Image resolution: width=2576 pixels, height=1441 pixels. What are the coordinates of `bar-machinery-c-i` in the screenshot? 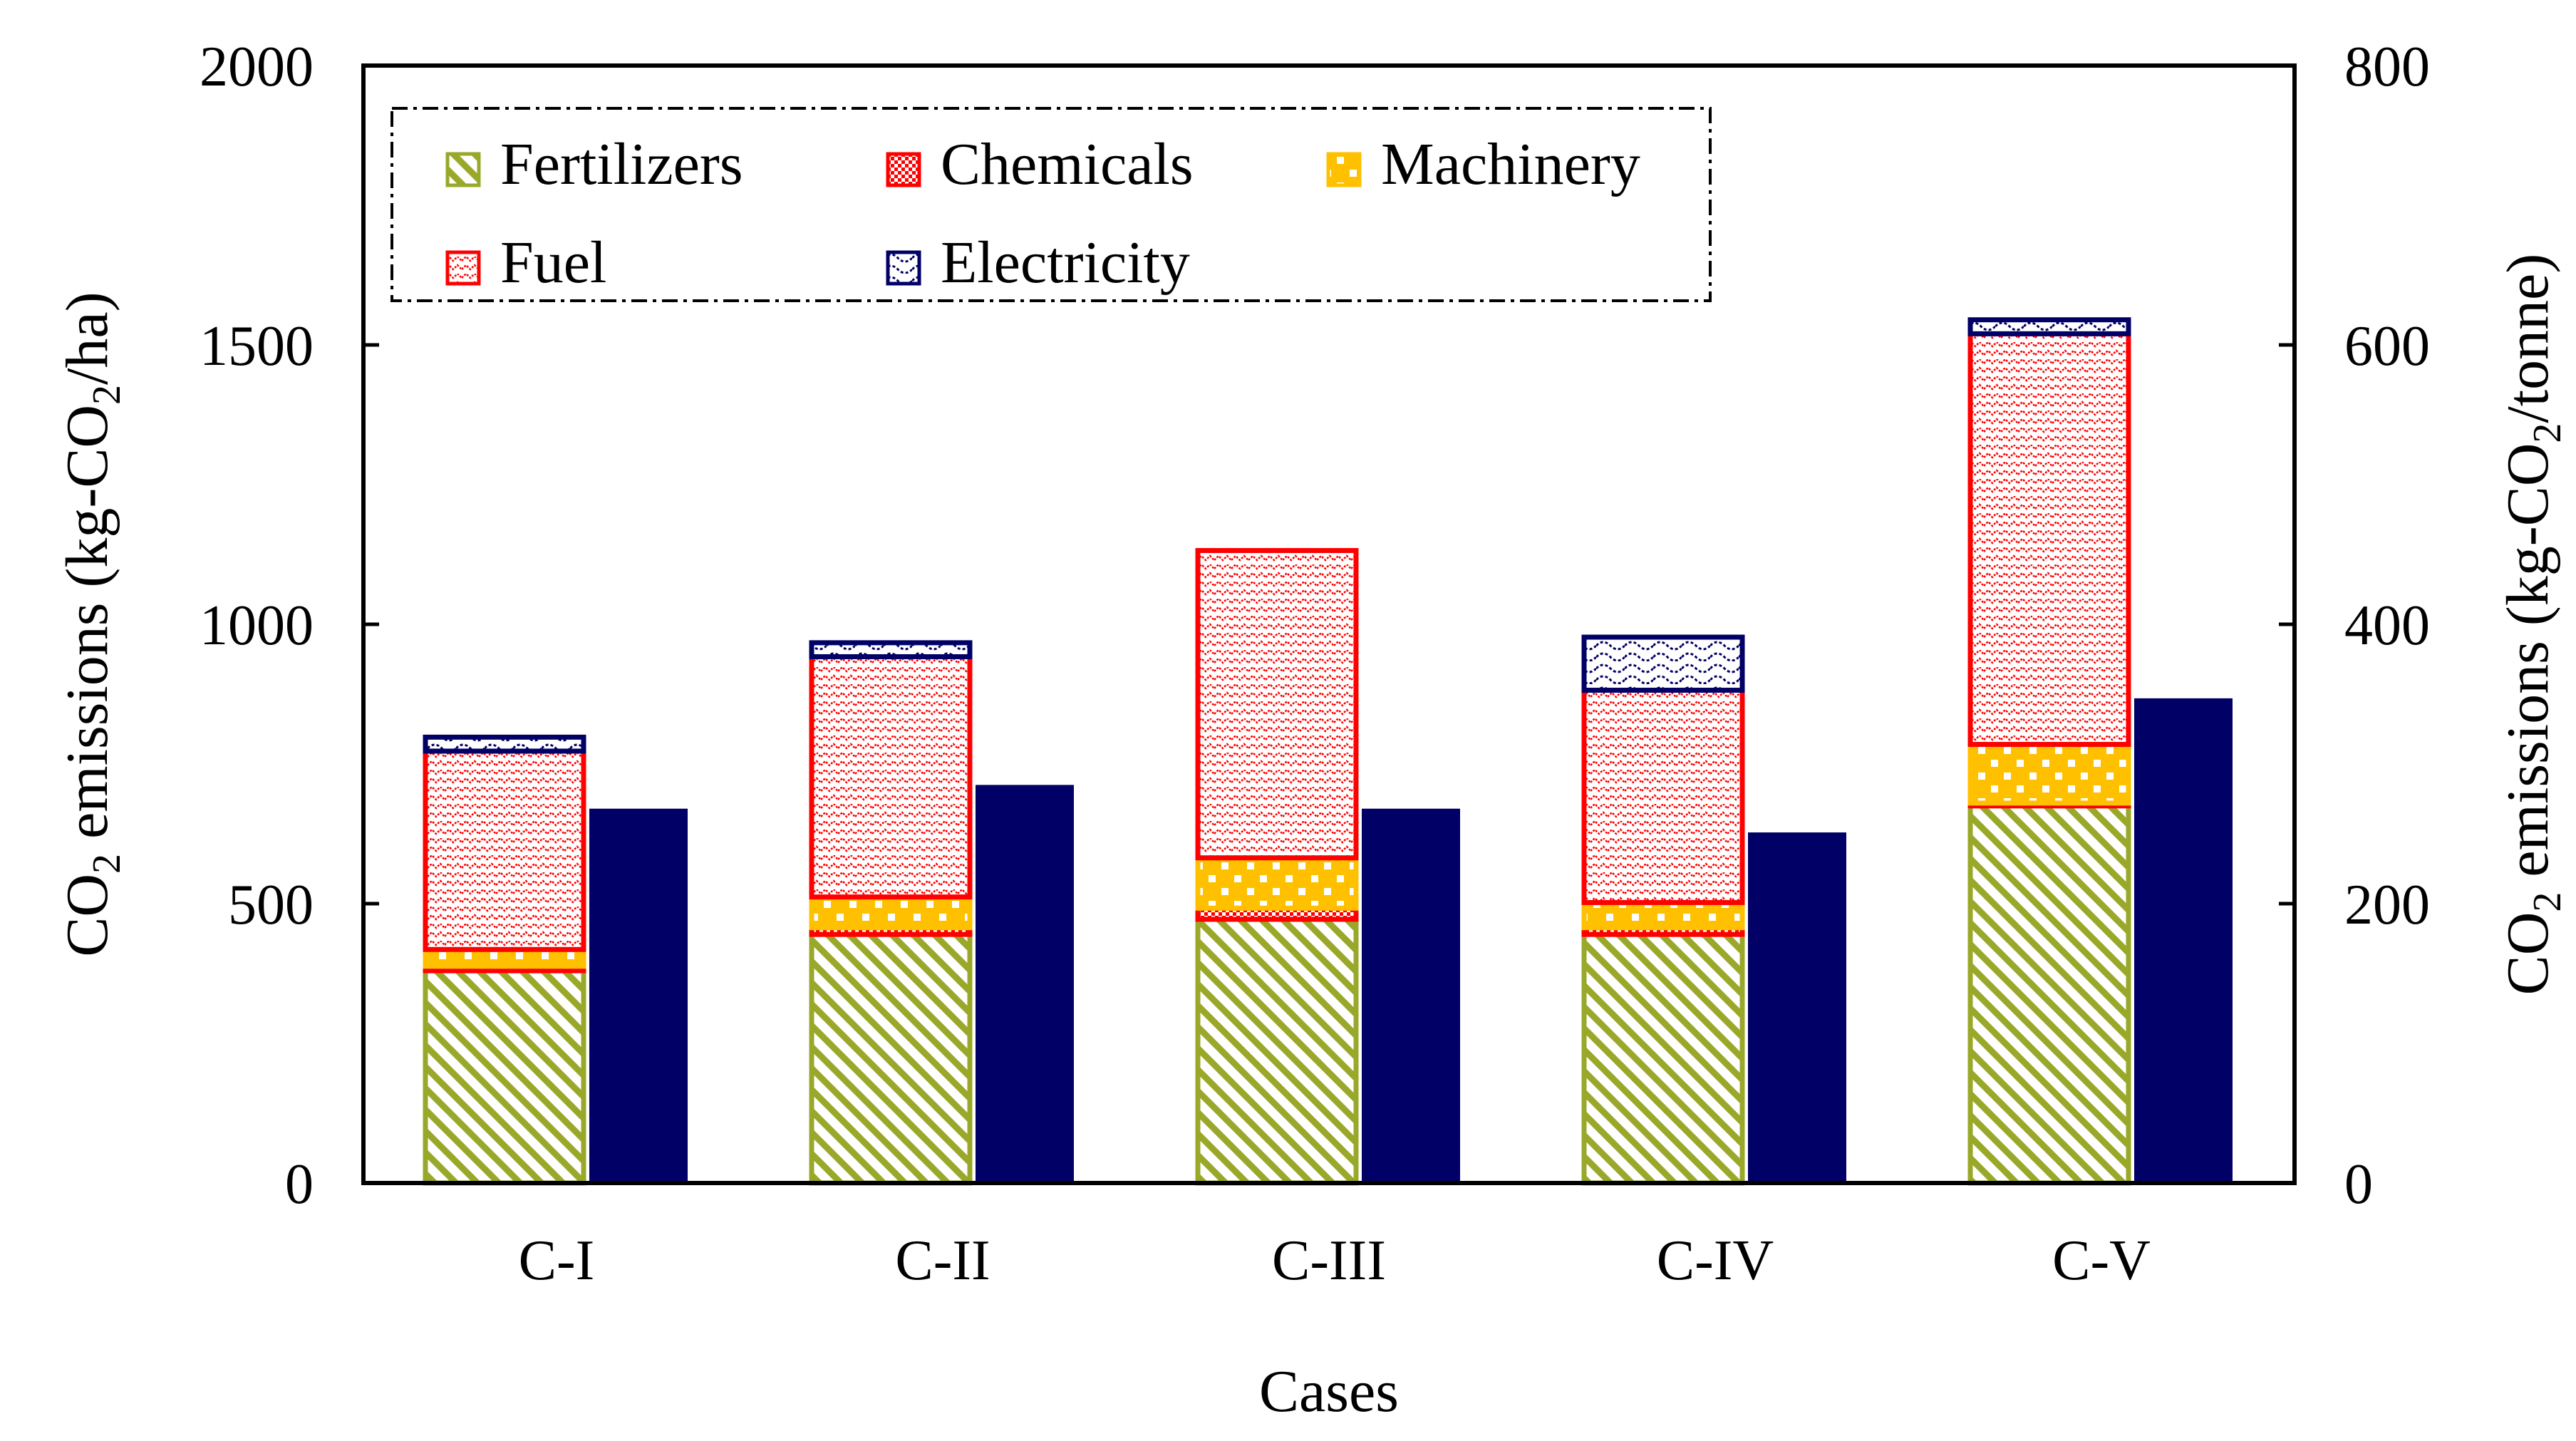 It's located at (504, 958).